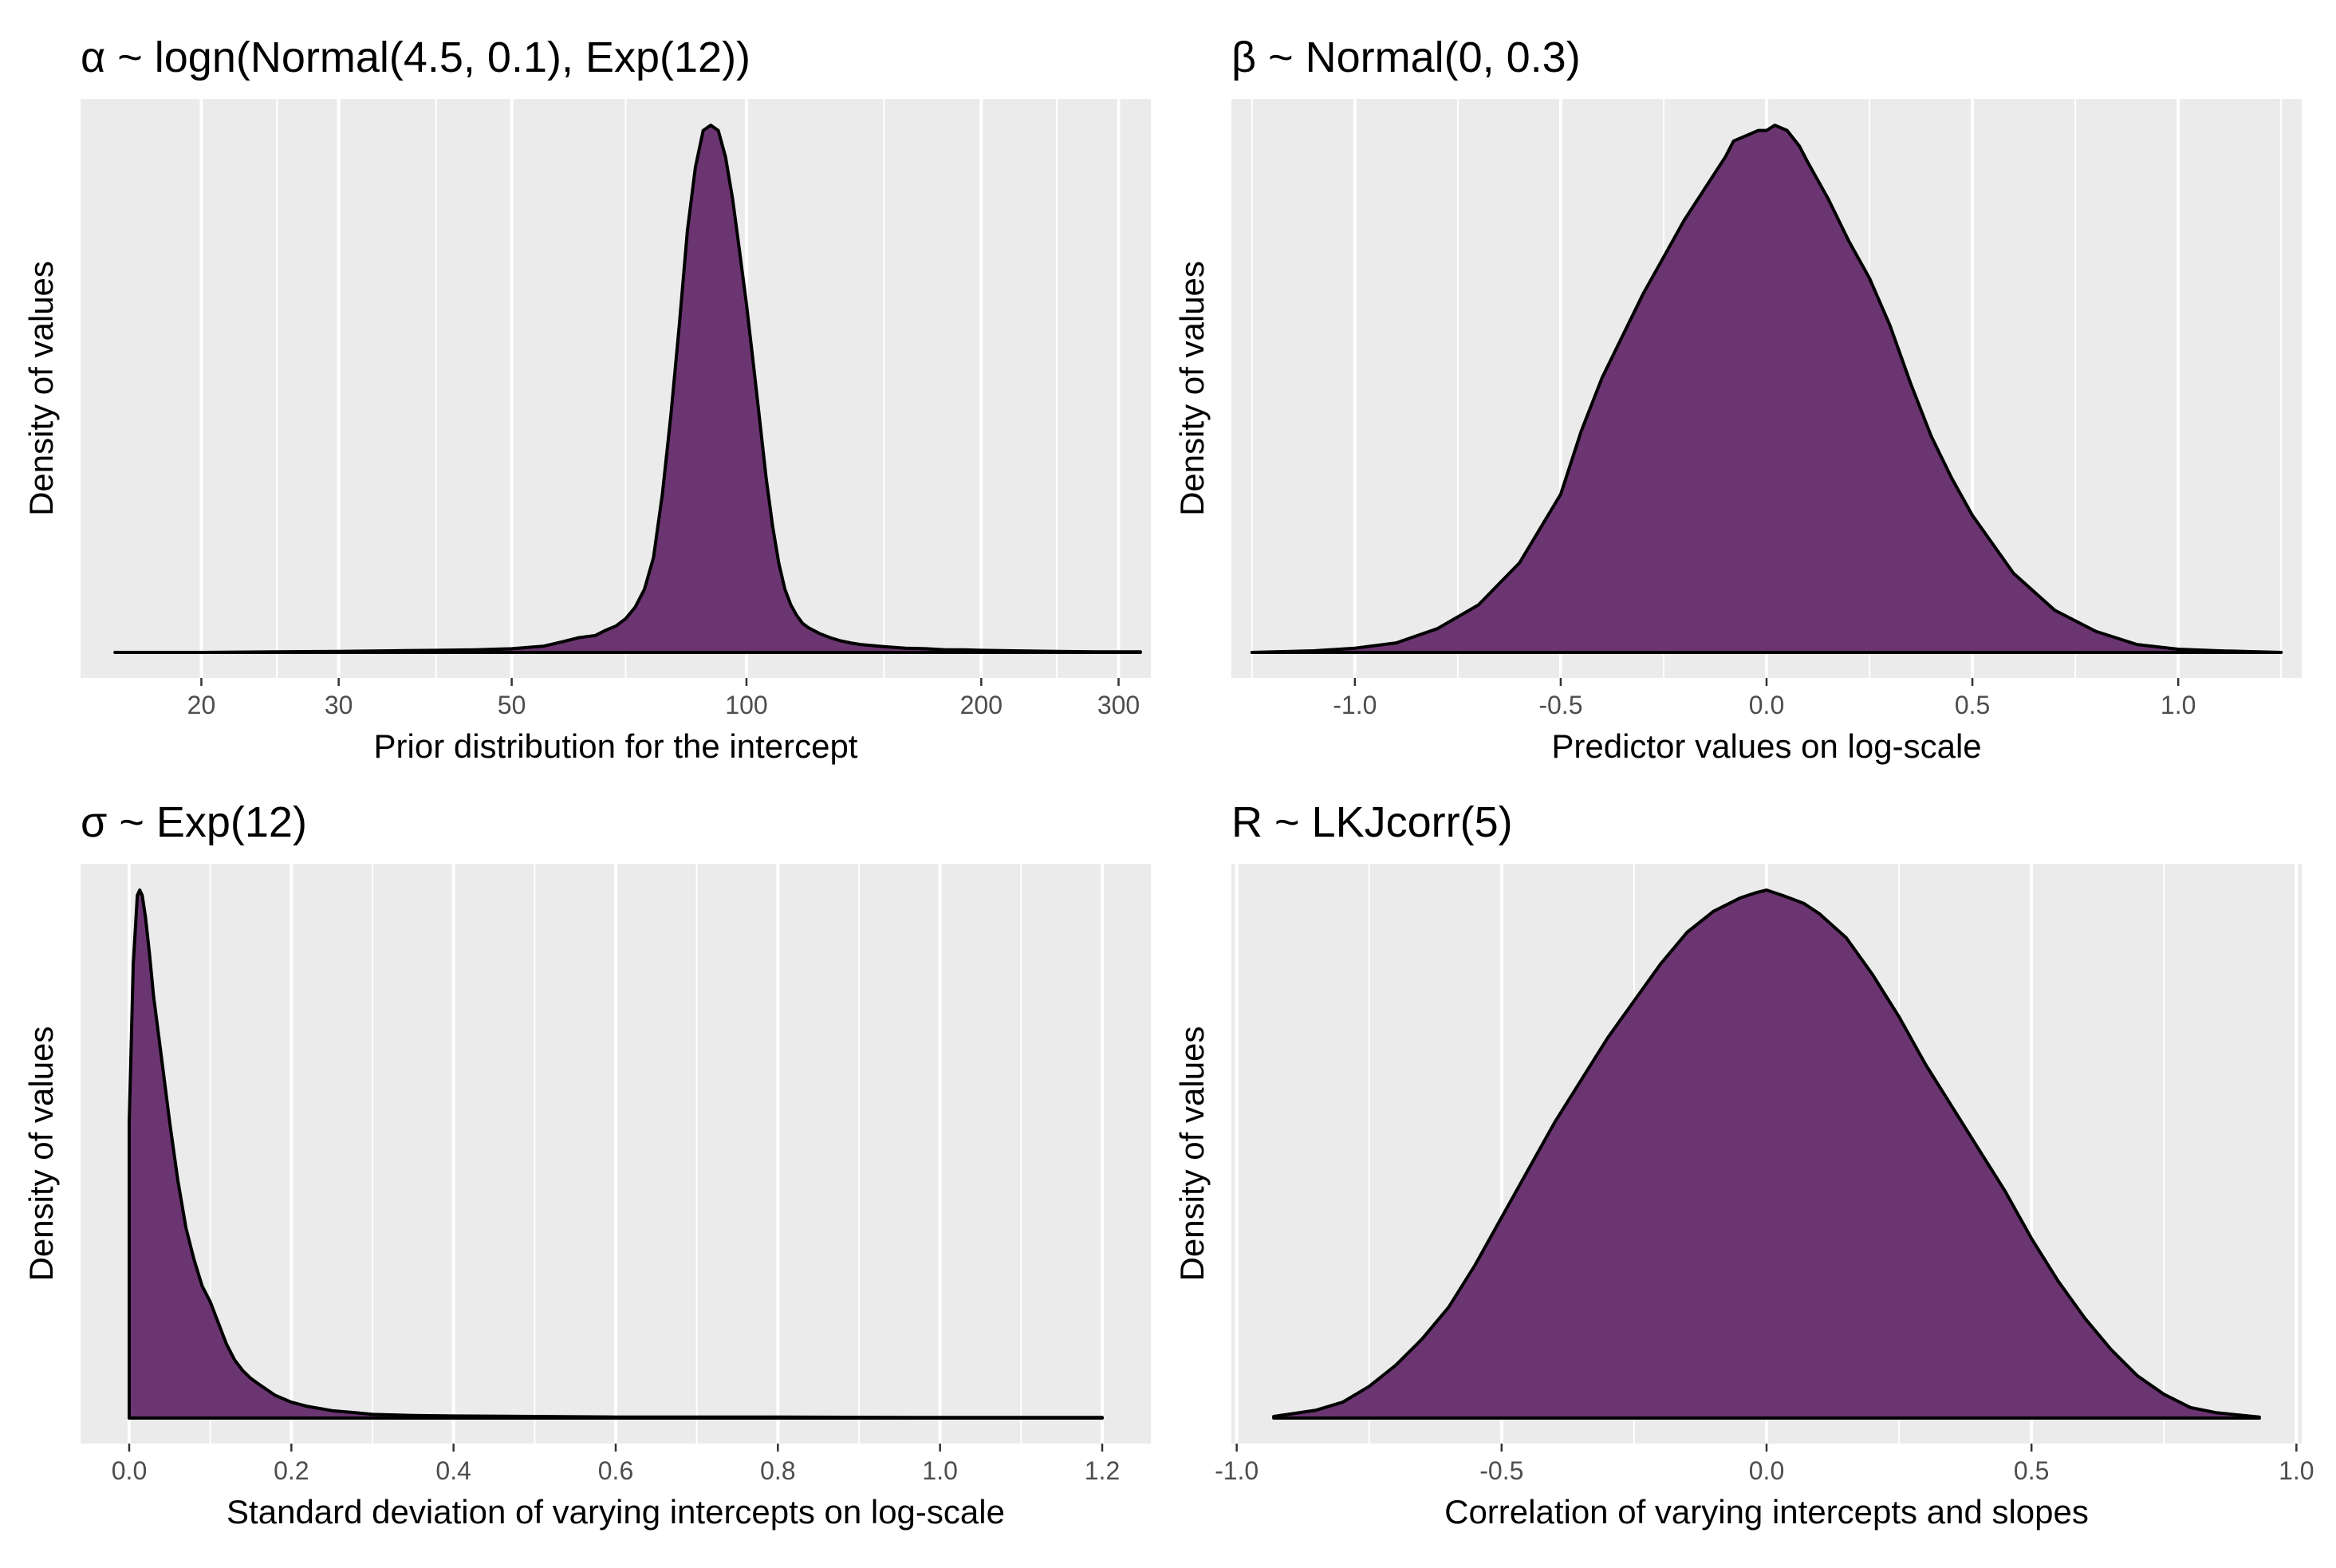 This screenshot has width=2336, height=1568. Describe the element at coordinates (1406, 57) in the screenshot. I see `panel-title: β ~ Normal(0, 0.3)` at that location.